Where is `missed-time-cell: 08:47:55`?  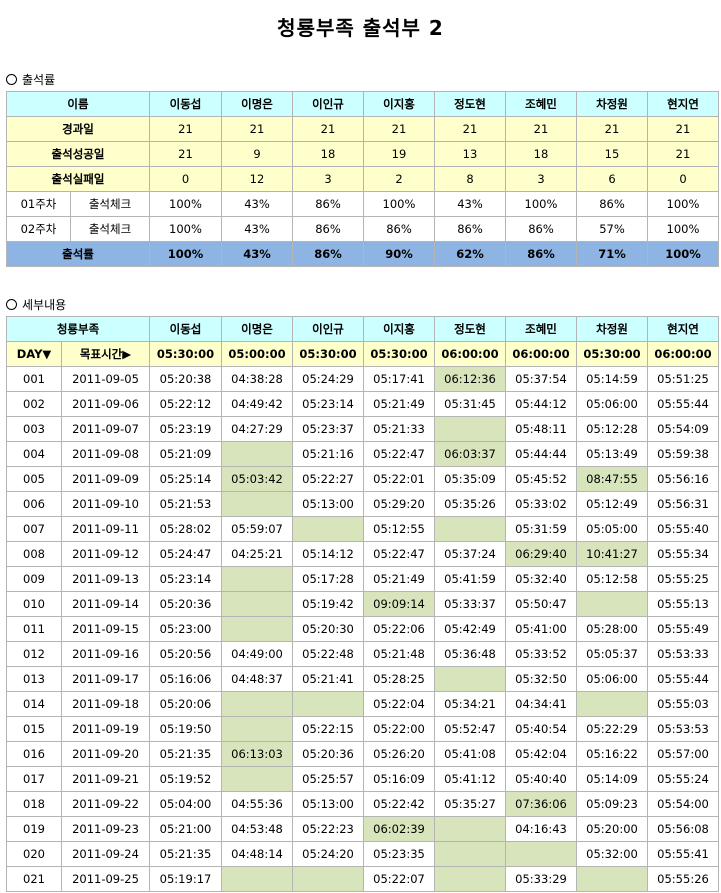 missed-time-cell: 08:47:55 is located at coordinates (612, 479).